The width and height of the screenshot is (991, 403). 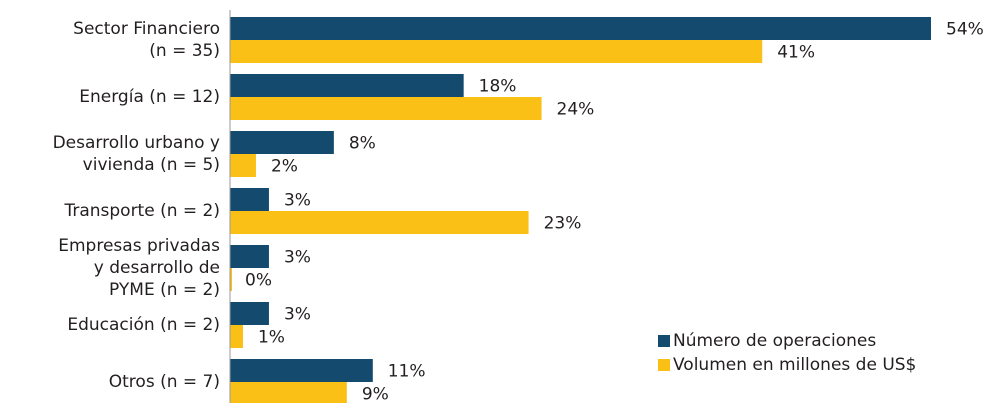 What do you see at coordinates (796, 53) in the screenshot?
I see `value-label: 41%` at bounding box center [796, 53].